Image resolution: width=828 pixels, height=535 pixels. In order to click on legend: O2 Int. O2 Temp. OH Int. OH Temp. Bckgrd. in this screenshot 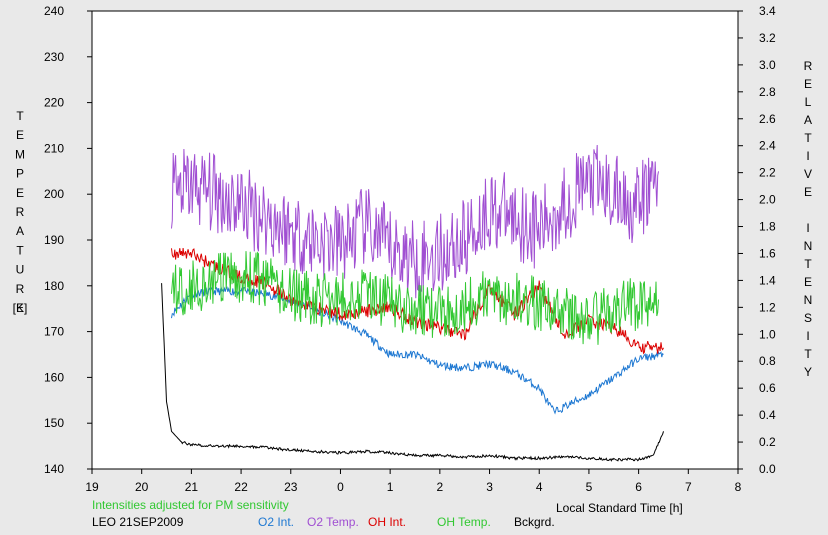, I will do `click(406, 522)`.